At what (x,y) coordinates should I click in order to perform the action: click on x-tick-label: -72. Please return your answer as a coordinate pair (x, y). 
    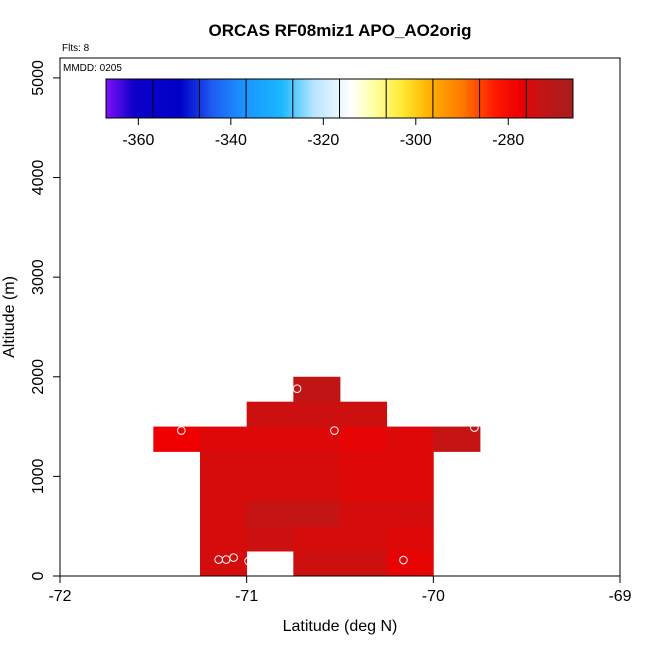
    Looking at the image, I should click on (59, 596).